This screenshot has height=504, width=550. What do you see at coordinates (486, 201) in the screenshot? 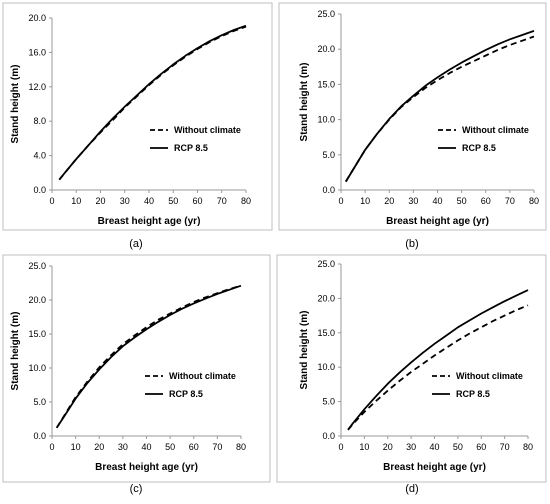
I see `panel-2-x-tick-label: 60` at bounding box center [486, 201].